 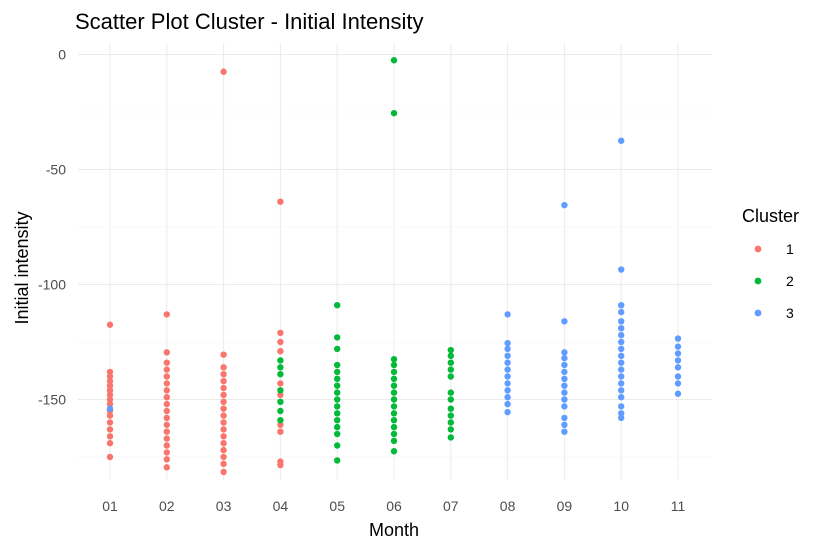 I want to click on x-tick-label: 02, so click(x=167, y=506).